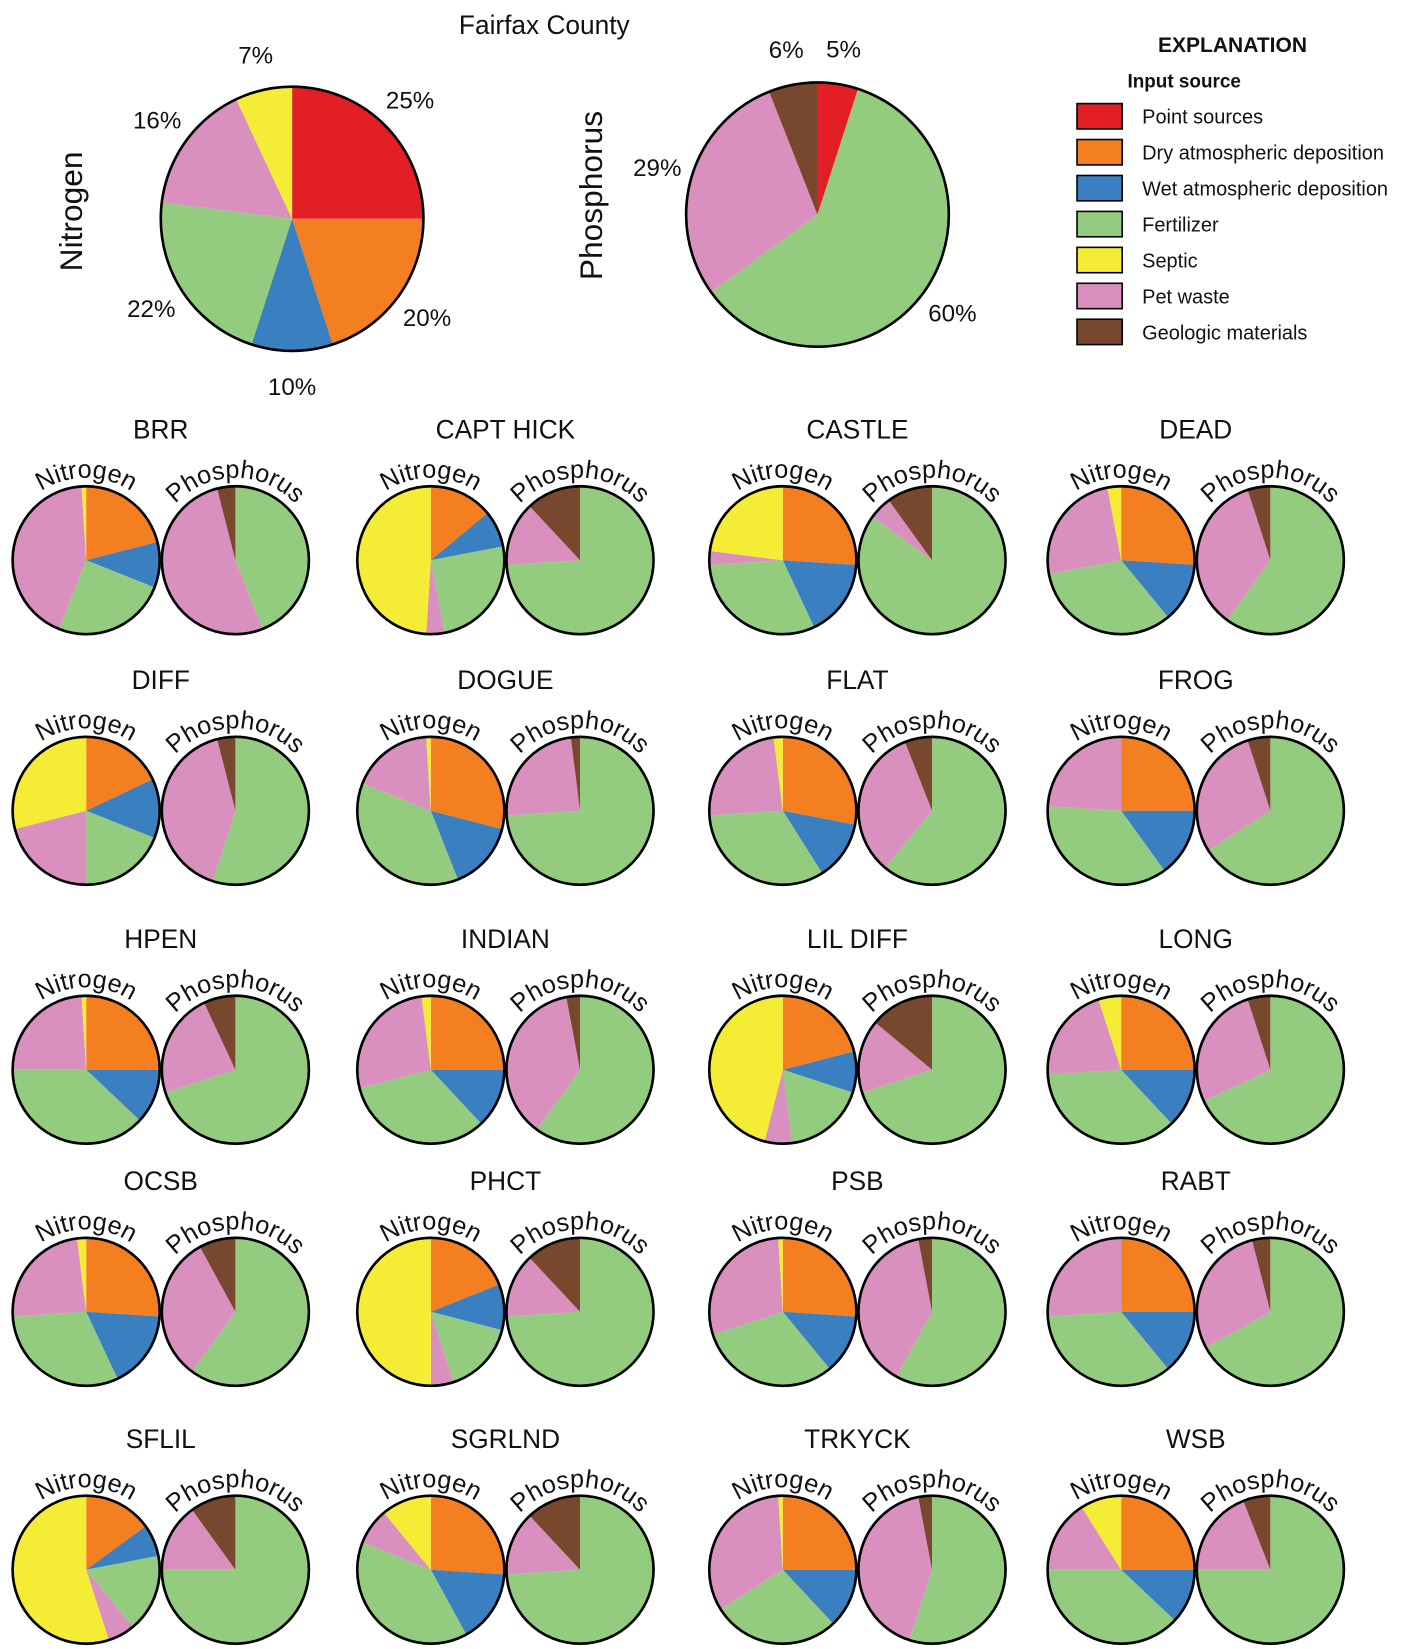 This screenshot has width=1408, height=1649. Describe the element at coordinates (857, 1181) in the screenshot. I see `station-title: PSB` at that location.